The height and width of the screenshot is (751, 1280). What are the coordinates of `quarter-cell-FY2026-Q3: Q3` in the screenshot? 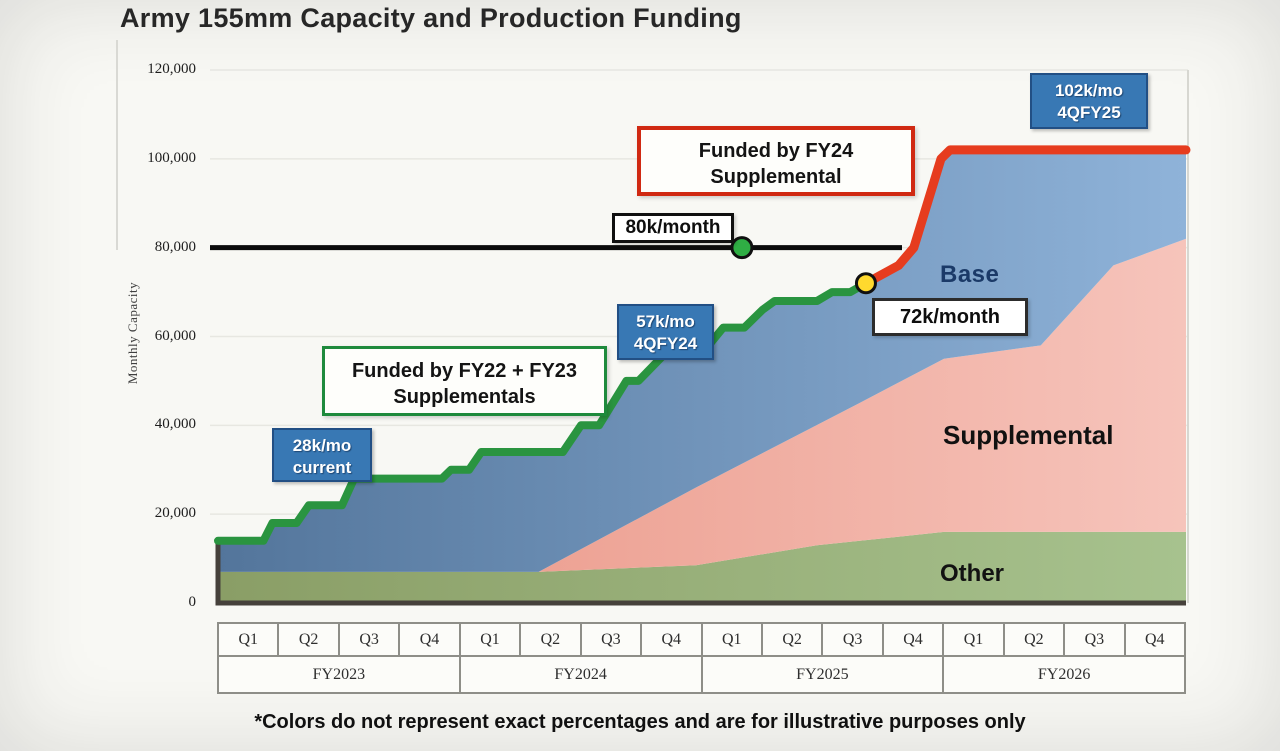 It's located at (1094, 639).